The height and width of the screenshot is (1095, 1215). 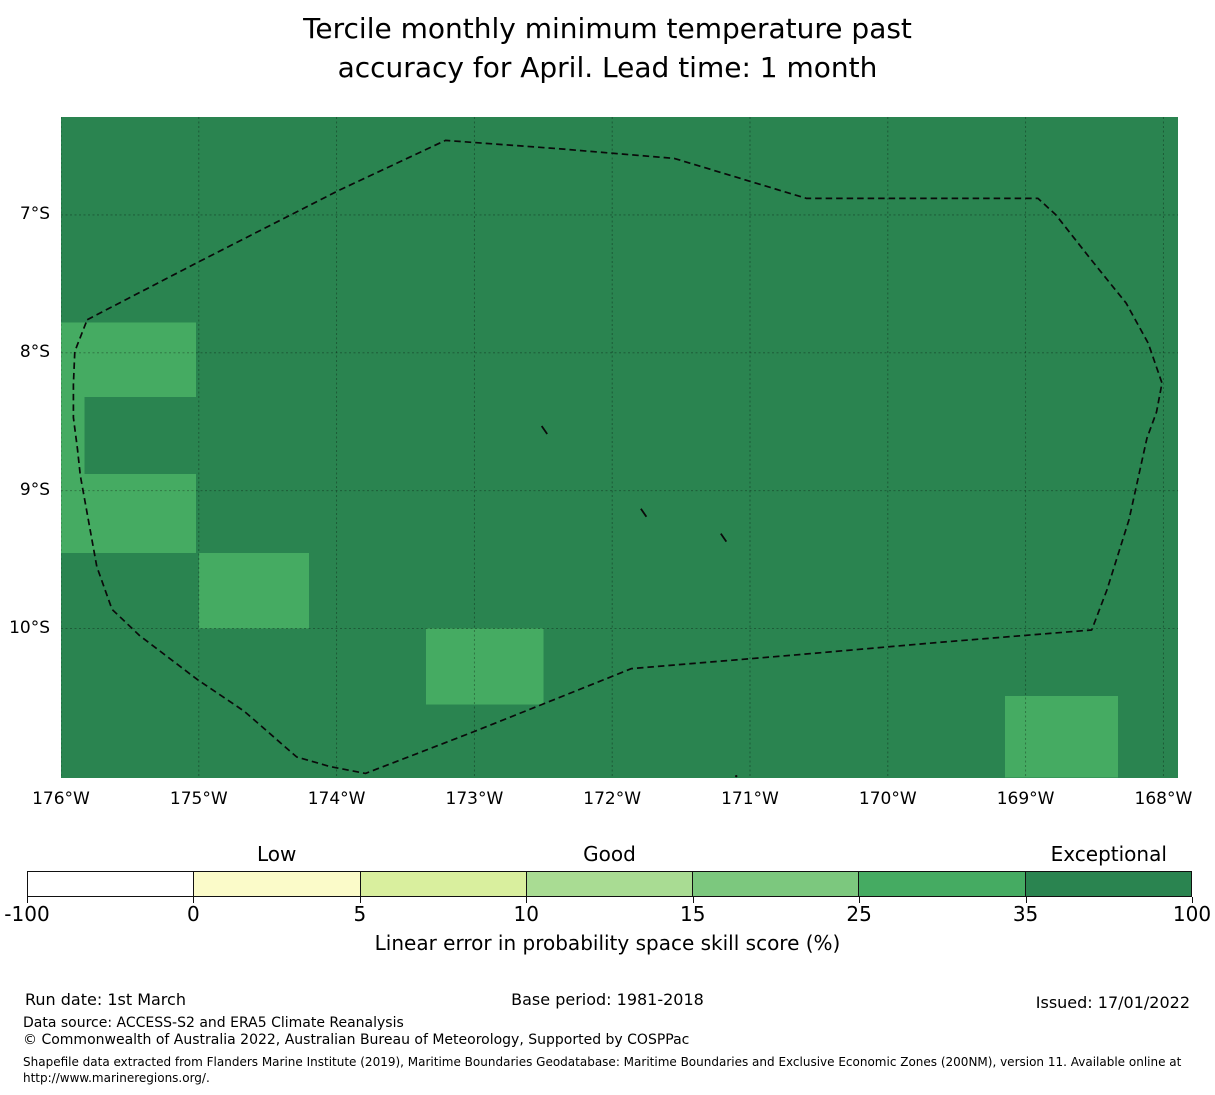 I want to click on x-tick-label: 170°W, so click(x=887, y=799).